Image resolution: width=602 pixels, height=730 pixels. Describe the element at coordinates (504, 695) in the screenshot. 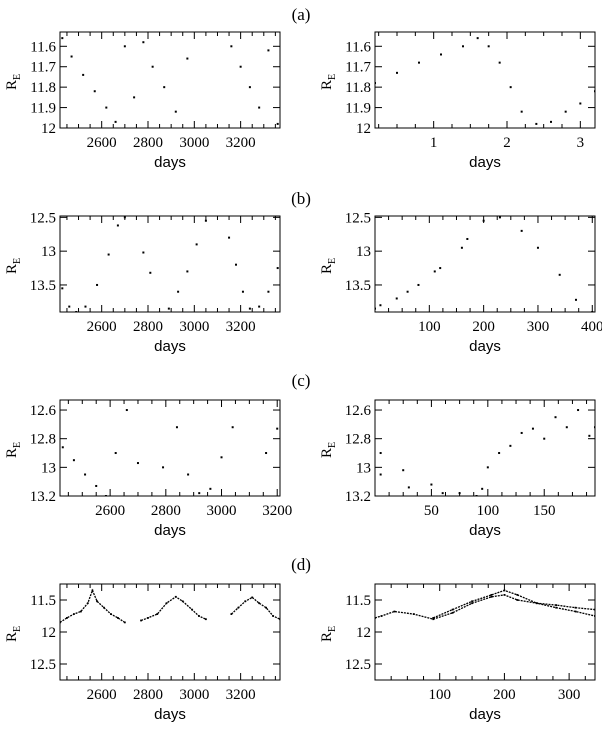

I see `x-tick-label: 200` at that location.